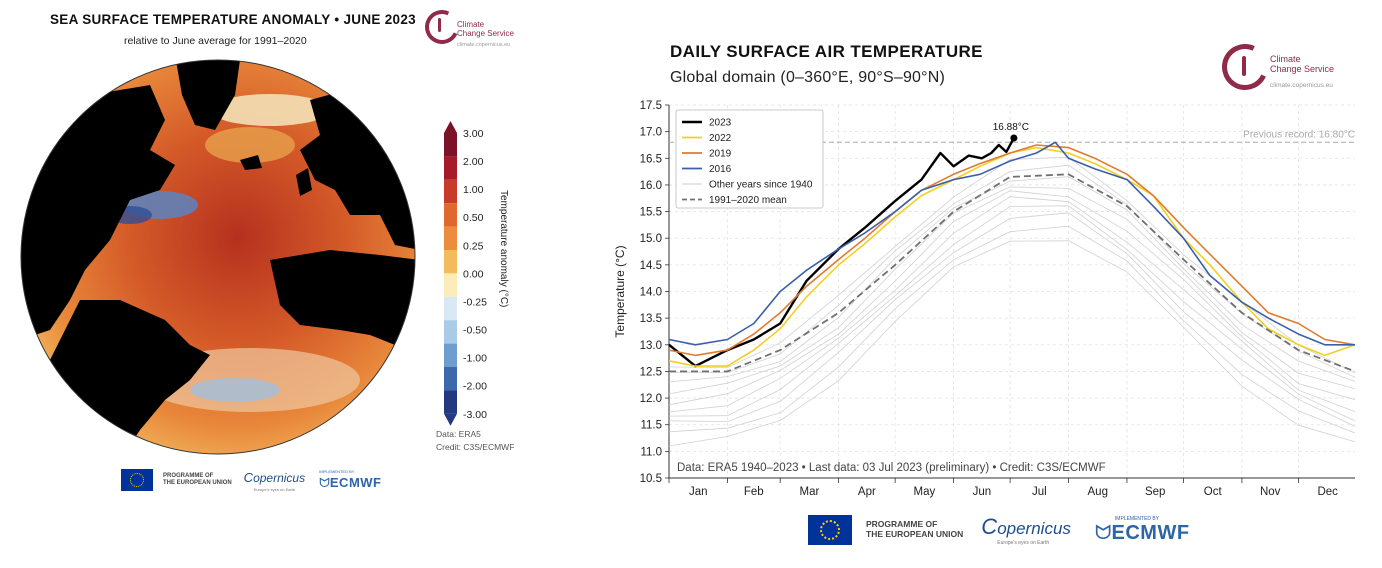  What do you see at coordinates (235, 390) in the screenshot?
I see `cool-anomaly-patch` at bounding box center [235, 390].